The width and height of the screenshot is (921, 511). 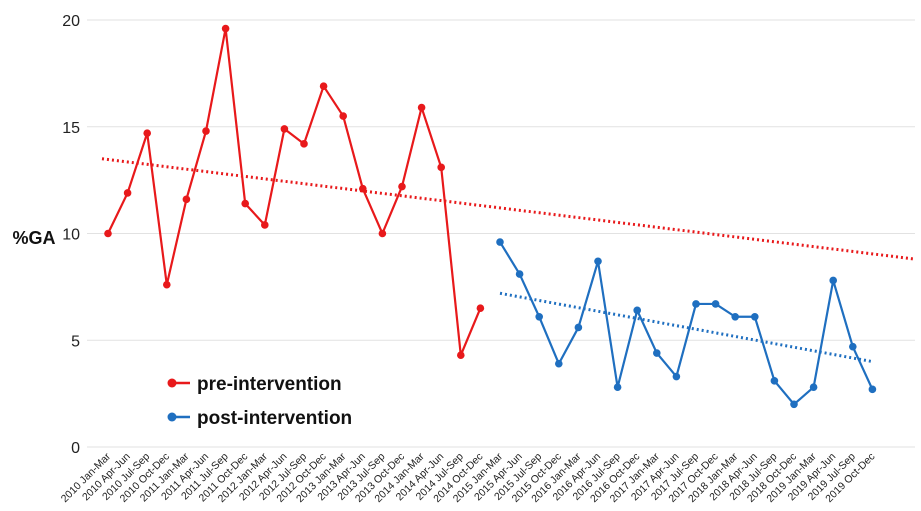 What do you see at coordinates (75, 341) in the screenshot?
I see `y-tick-label: 5` at bounding box center [75, 341].